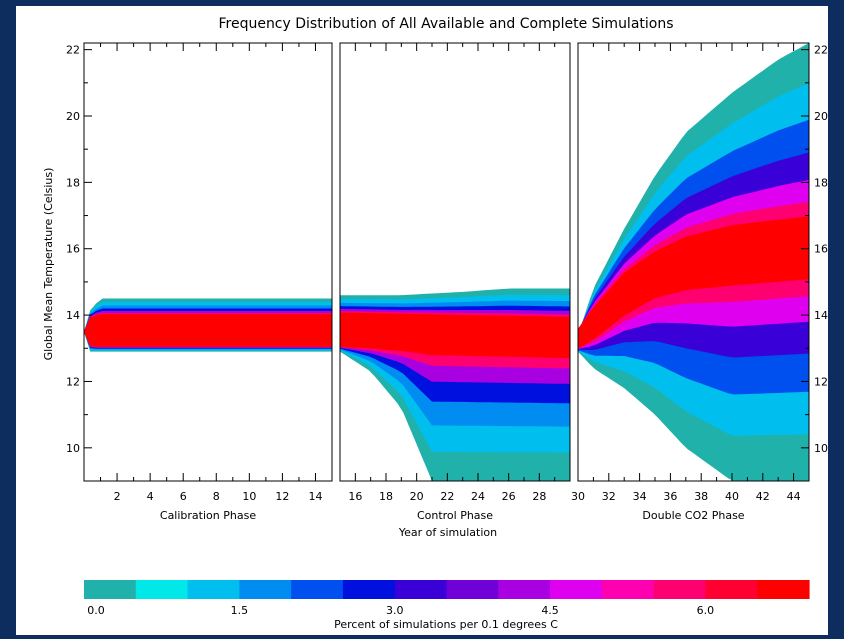 The image size is (844, 639). What do you see at coordinates (150, 496) in the screenshot?
I see `x-tick-label: 4` at bounding box center [150, 496].